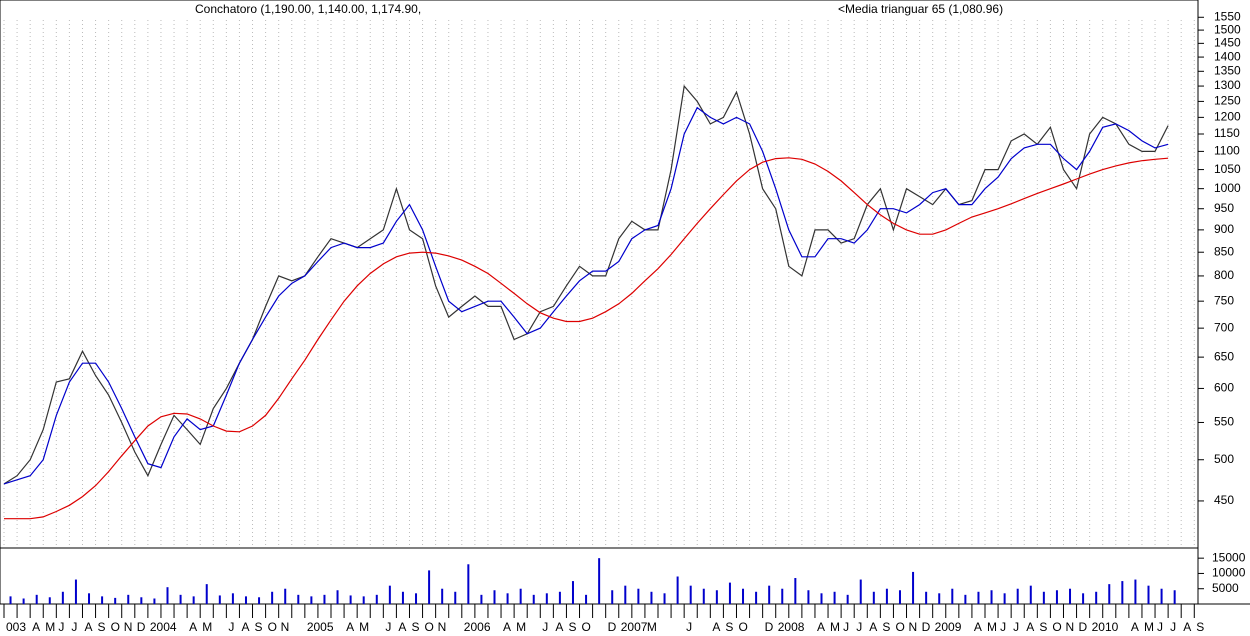 This screenshot has height=636, width=1250. What do you see at coordinates (1224, 327) in the screenshot?
I see `y-tick-label: 700` at bounding box center [1224, 327].